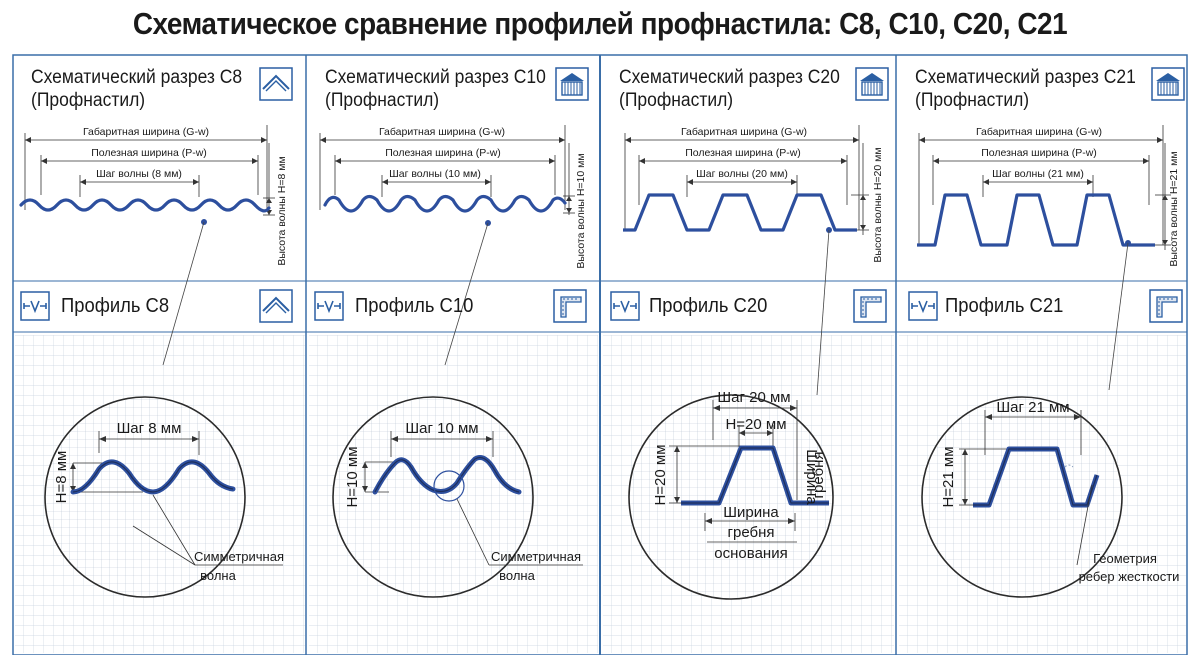  Describe the element at coordinates (1125, 558) in the screenshot. I see `callout-line-1: Геометрия` at that location.